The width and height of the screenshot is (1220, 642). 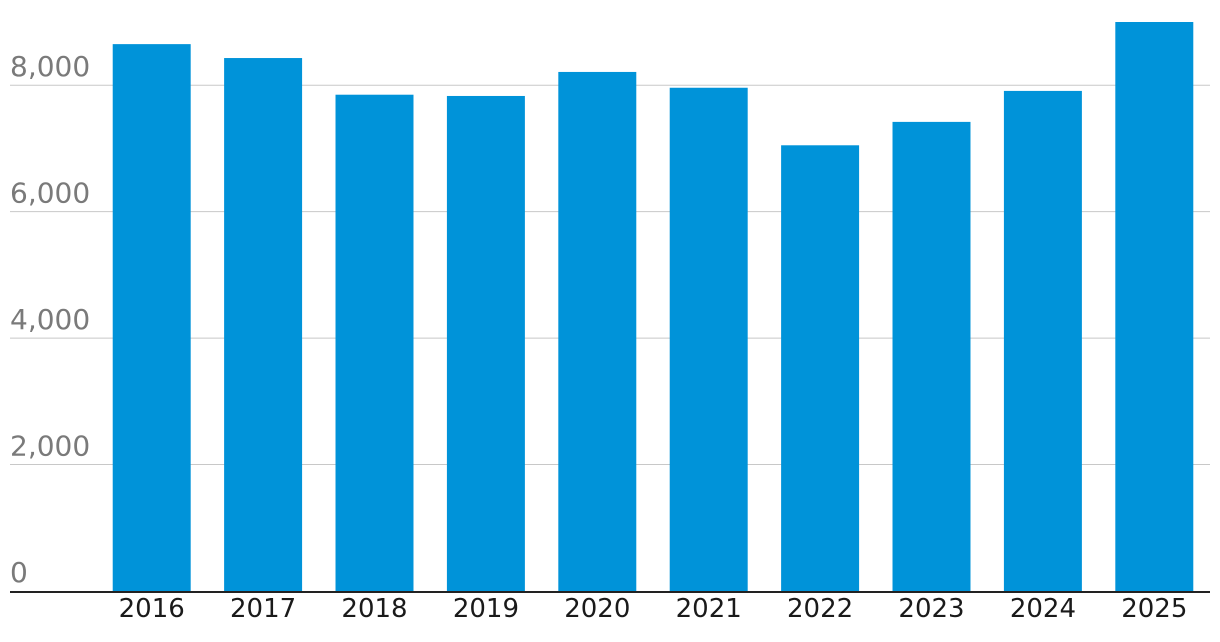 I want to click on bar-2025, so click(x=1154, y=306).